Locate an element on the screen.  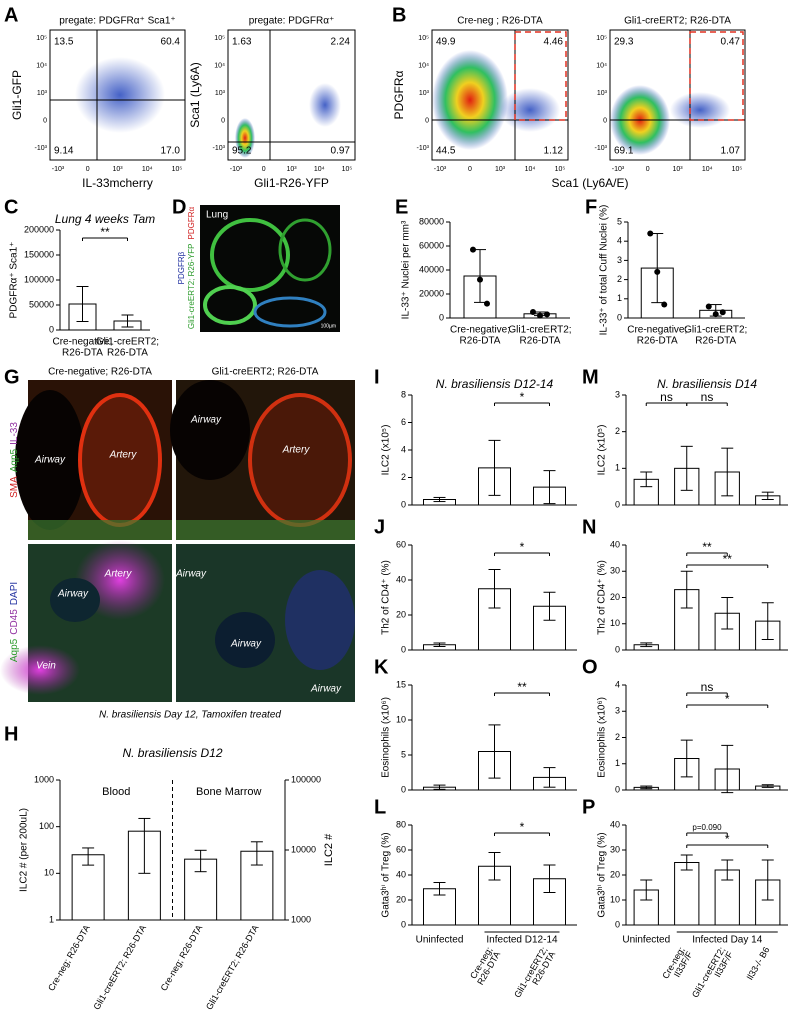
group-label: Infected D12-14 is located at coordinates (522, 940).